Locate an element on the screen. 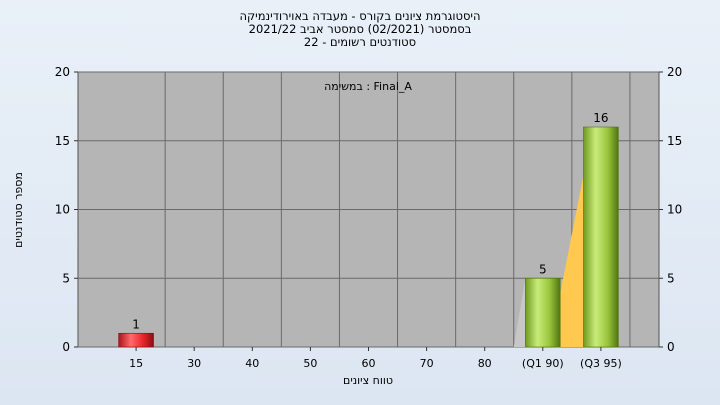 The width and height of the screenshot is (720, 405). quartile-fill-yellow is located at coordinates (572, 261).